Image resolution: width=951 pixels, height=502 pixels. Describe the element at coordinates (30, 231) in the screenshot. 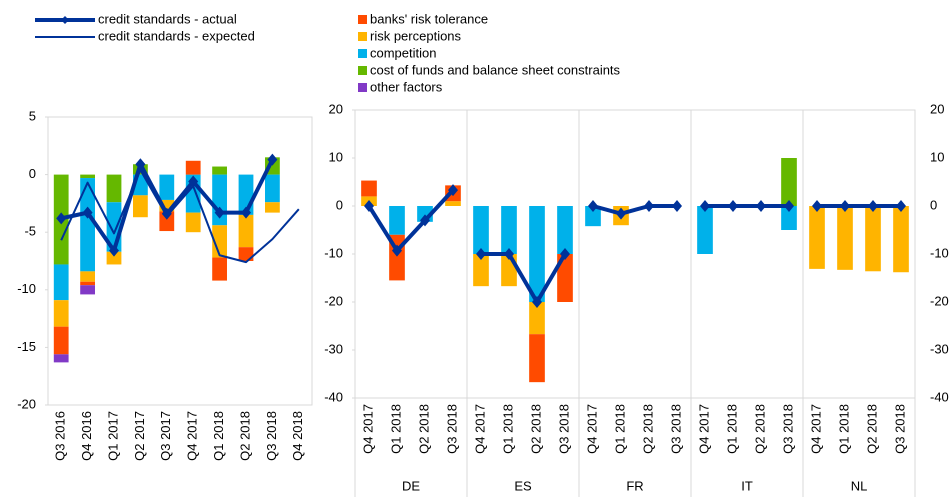

I see `y-tick-label: -5` at that location.